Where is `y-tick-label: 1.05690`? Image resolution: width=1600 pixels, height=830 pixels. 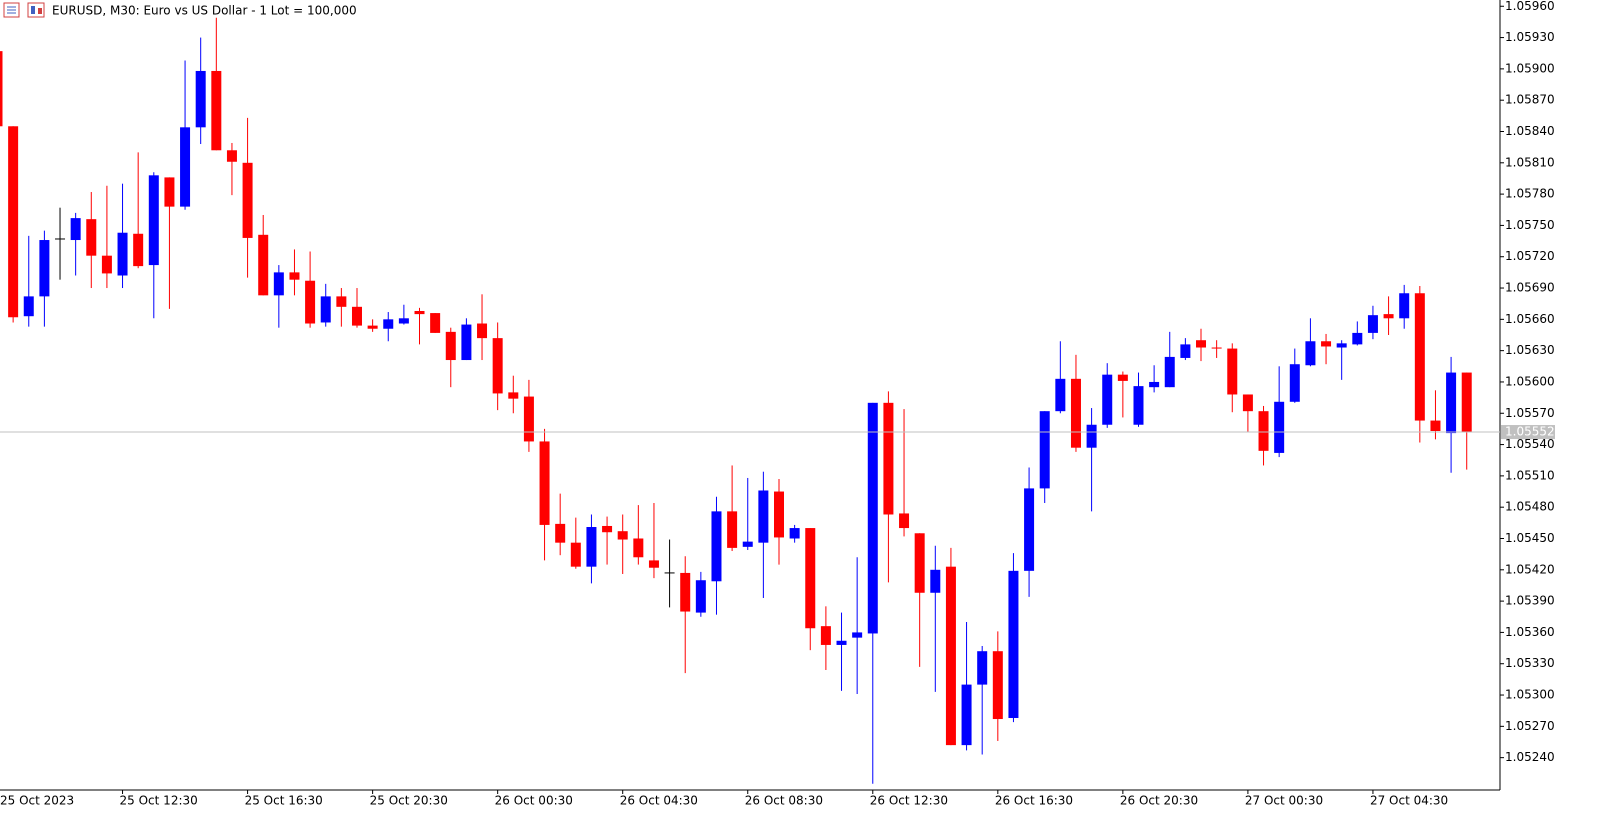
y-tick-label: 1.05690 is located at coordinates (1530, 288).